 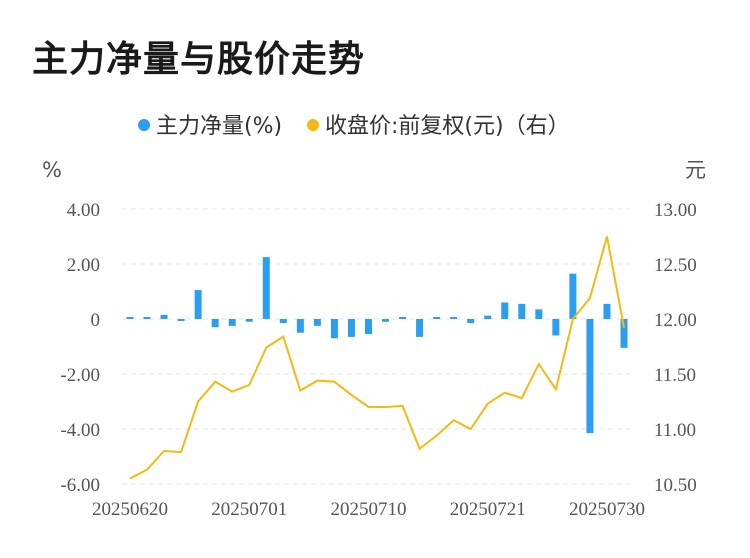 What do you see at coordinates (83, 265) in the screenshot?
I see `left-tick-label: 2.00` at bounding box center [83, 265].